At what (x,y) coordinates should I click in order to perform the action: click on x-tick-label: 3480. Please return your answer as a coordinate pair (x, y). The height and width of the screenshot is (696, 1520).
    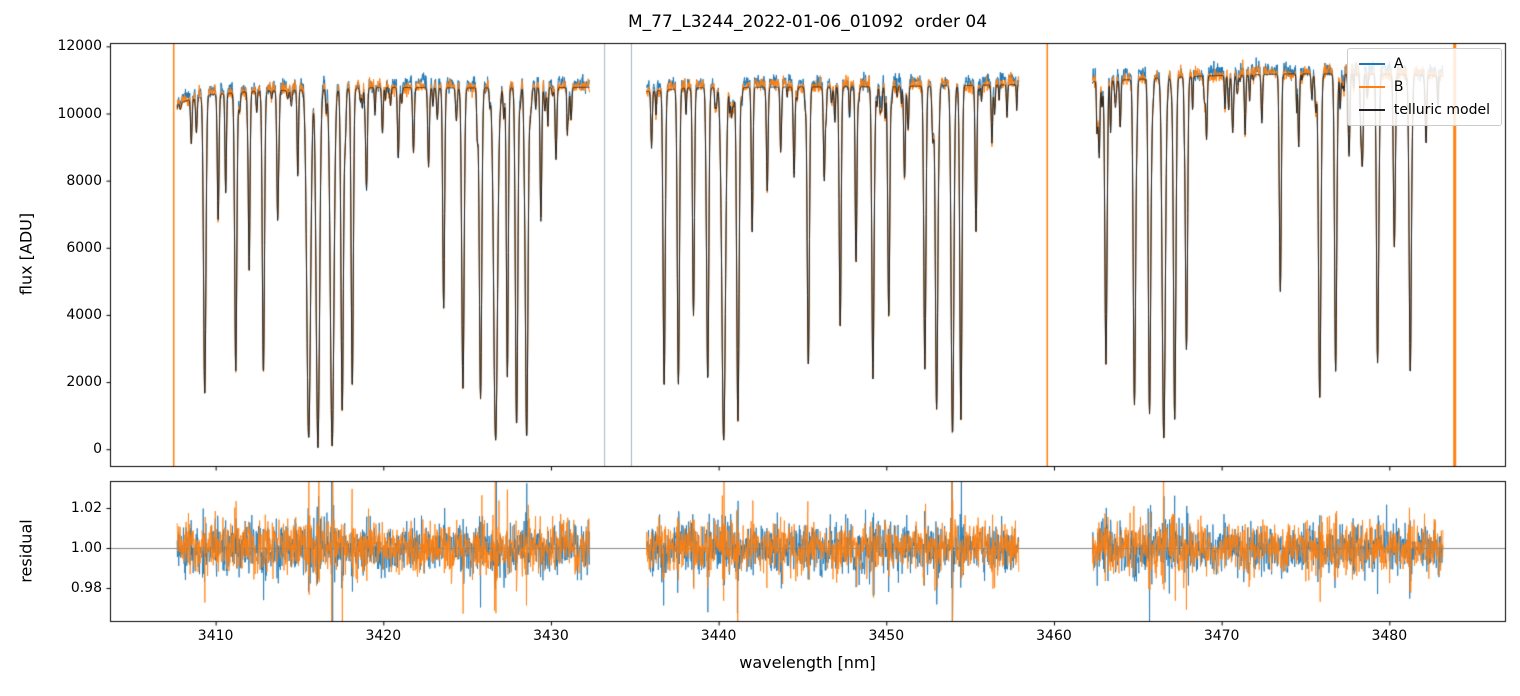
    Looking at the image, I should click on (1389, 636).